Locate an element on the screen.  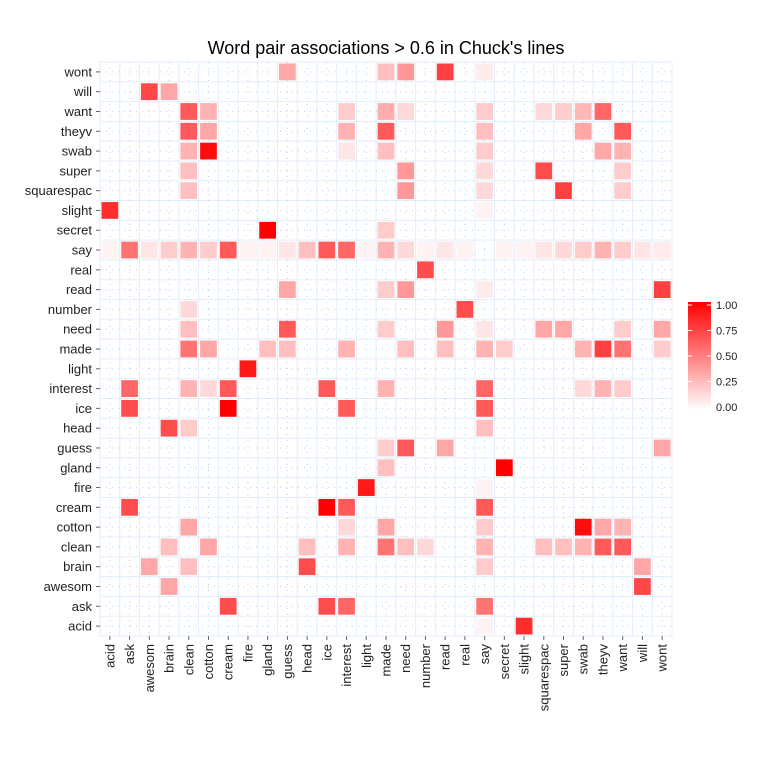
y-tick-label: say is located at coordinates (82, 250).